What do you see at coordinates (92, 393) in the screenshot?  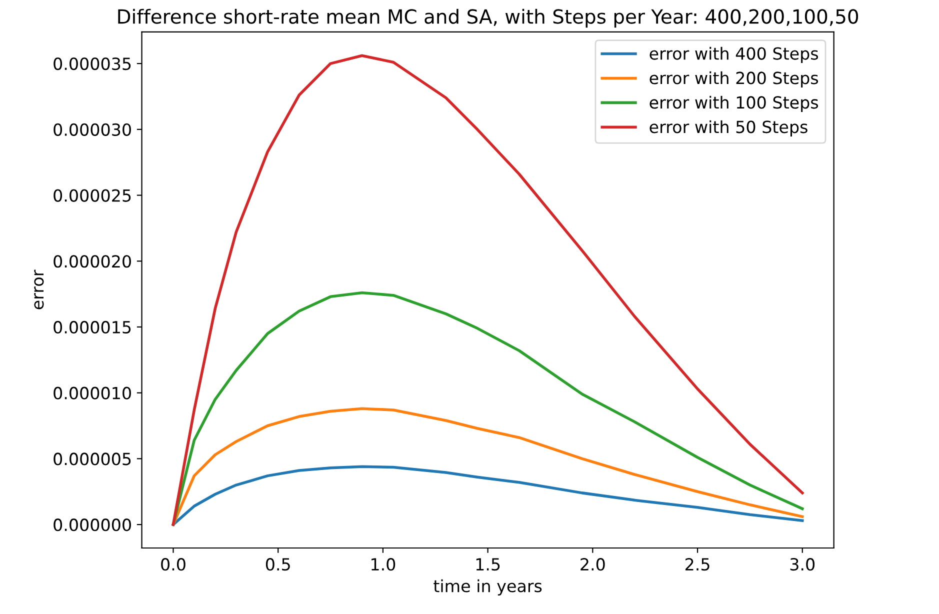 I see `y-tick-label: 0.000010` at bounding box center [92, 393].